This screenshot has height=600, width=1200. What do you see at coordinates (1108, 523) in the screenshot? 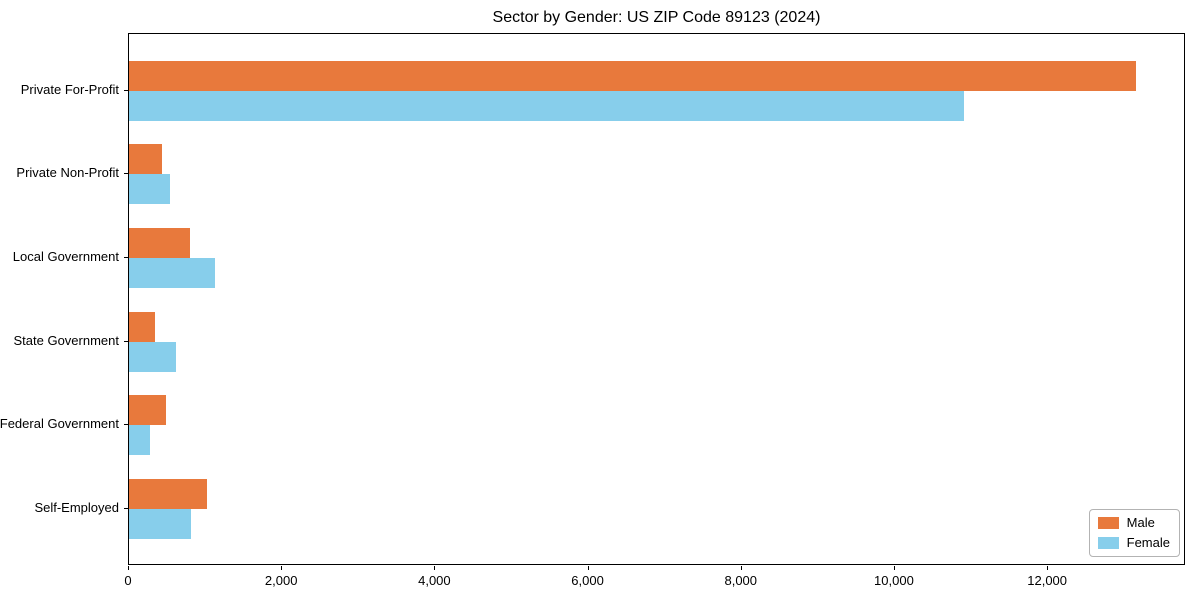
I see `legend-swatch-male` at bounding box center [1108, 523].